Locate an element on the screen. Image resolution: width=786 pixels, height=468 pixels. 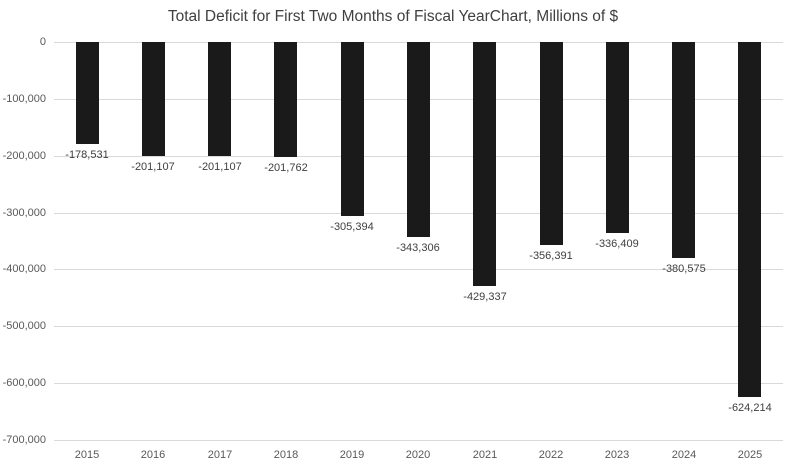
bar-value-label: -356,391 is located at coordinates (551, 256).